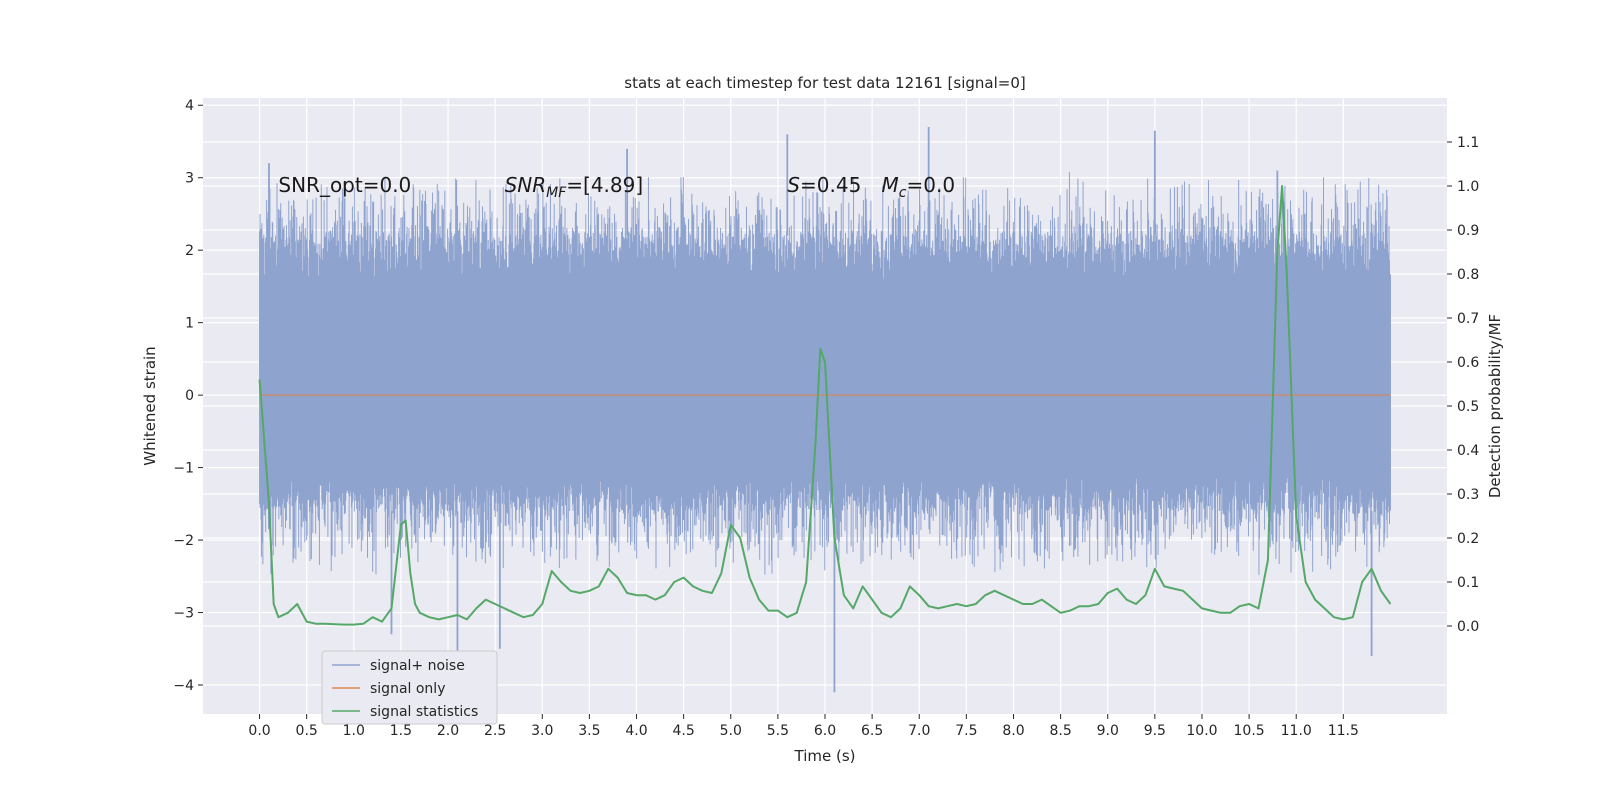  Describe the element at coordinates (1296, 731) in the screenshot. I see `x-tick-label: 11.0` at that location.